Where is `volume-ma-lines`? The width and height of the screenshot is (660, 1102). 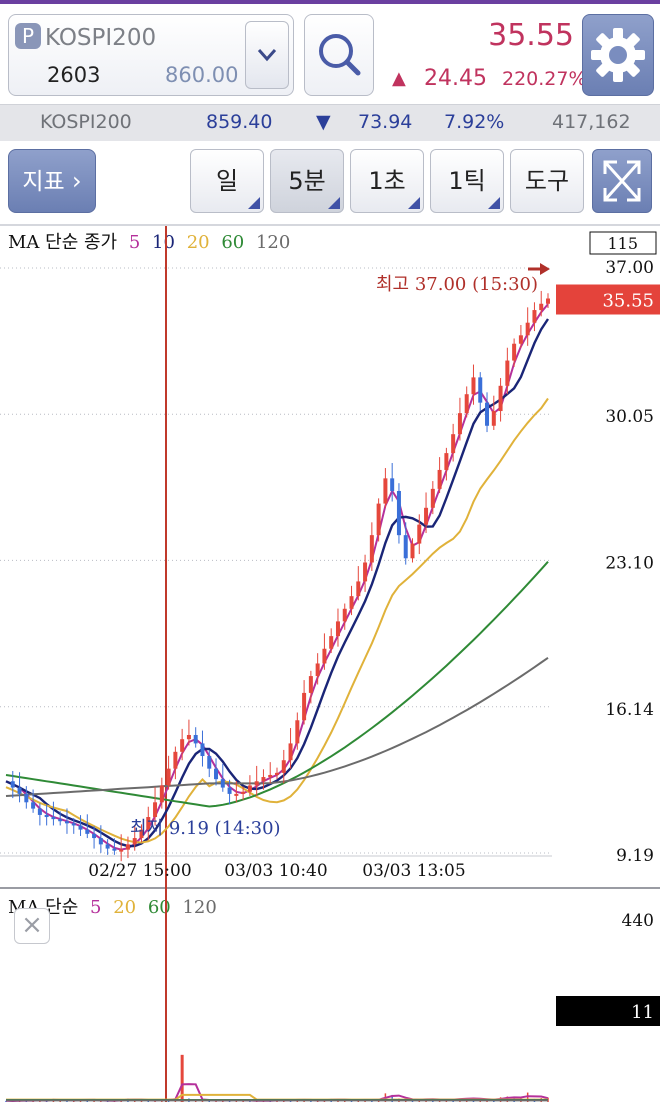
volume-ma-lines is located at coordinates (277, 1092).